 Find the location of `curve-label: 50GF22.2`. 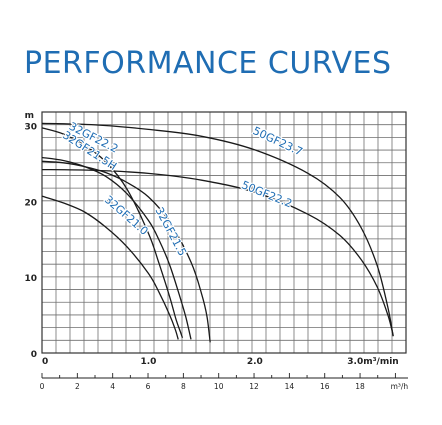

curve-label: 50GF22.2 is located at coordinates (267, 194).